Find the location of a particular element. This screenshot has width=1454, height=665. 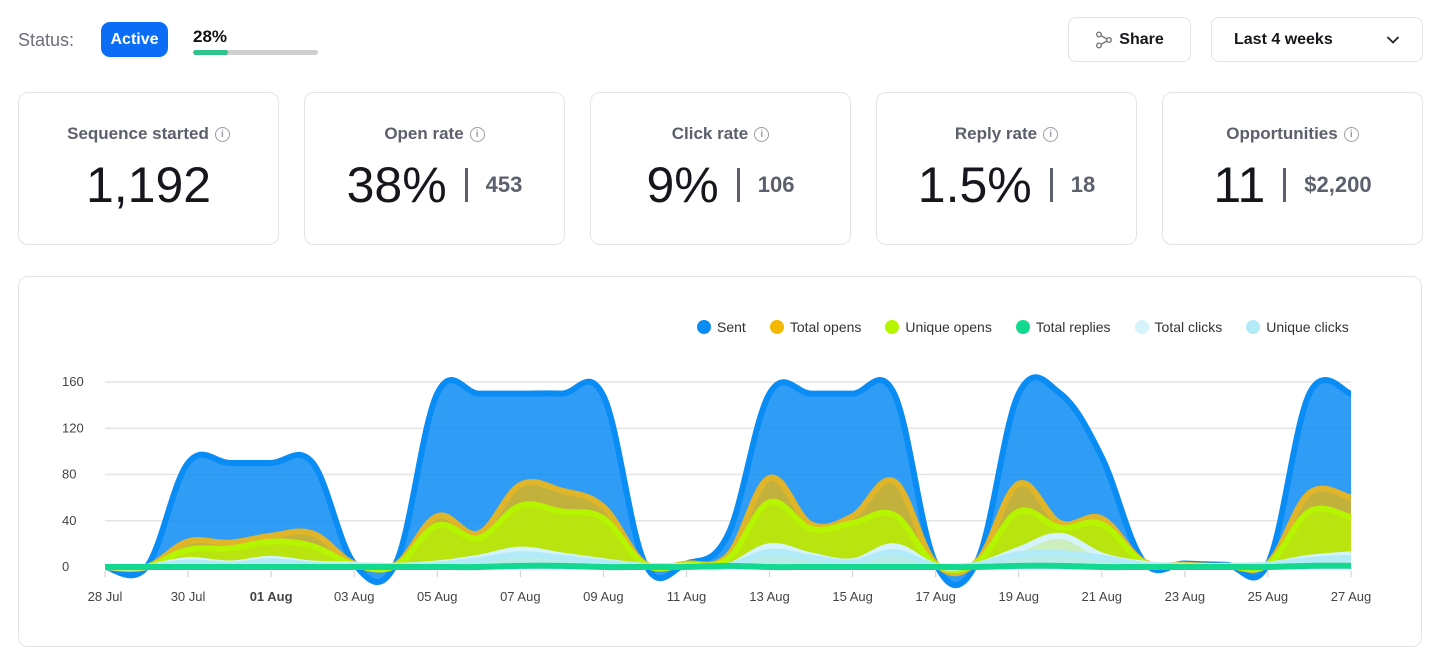

legend-item-unique-clicks: Unique clicks is located at coordinates (1297, 327).